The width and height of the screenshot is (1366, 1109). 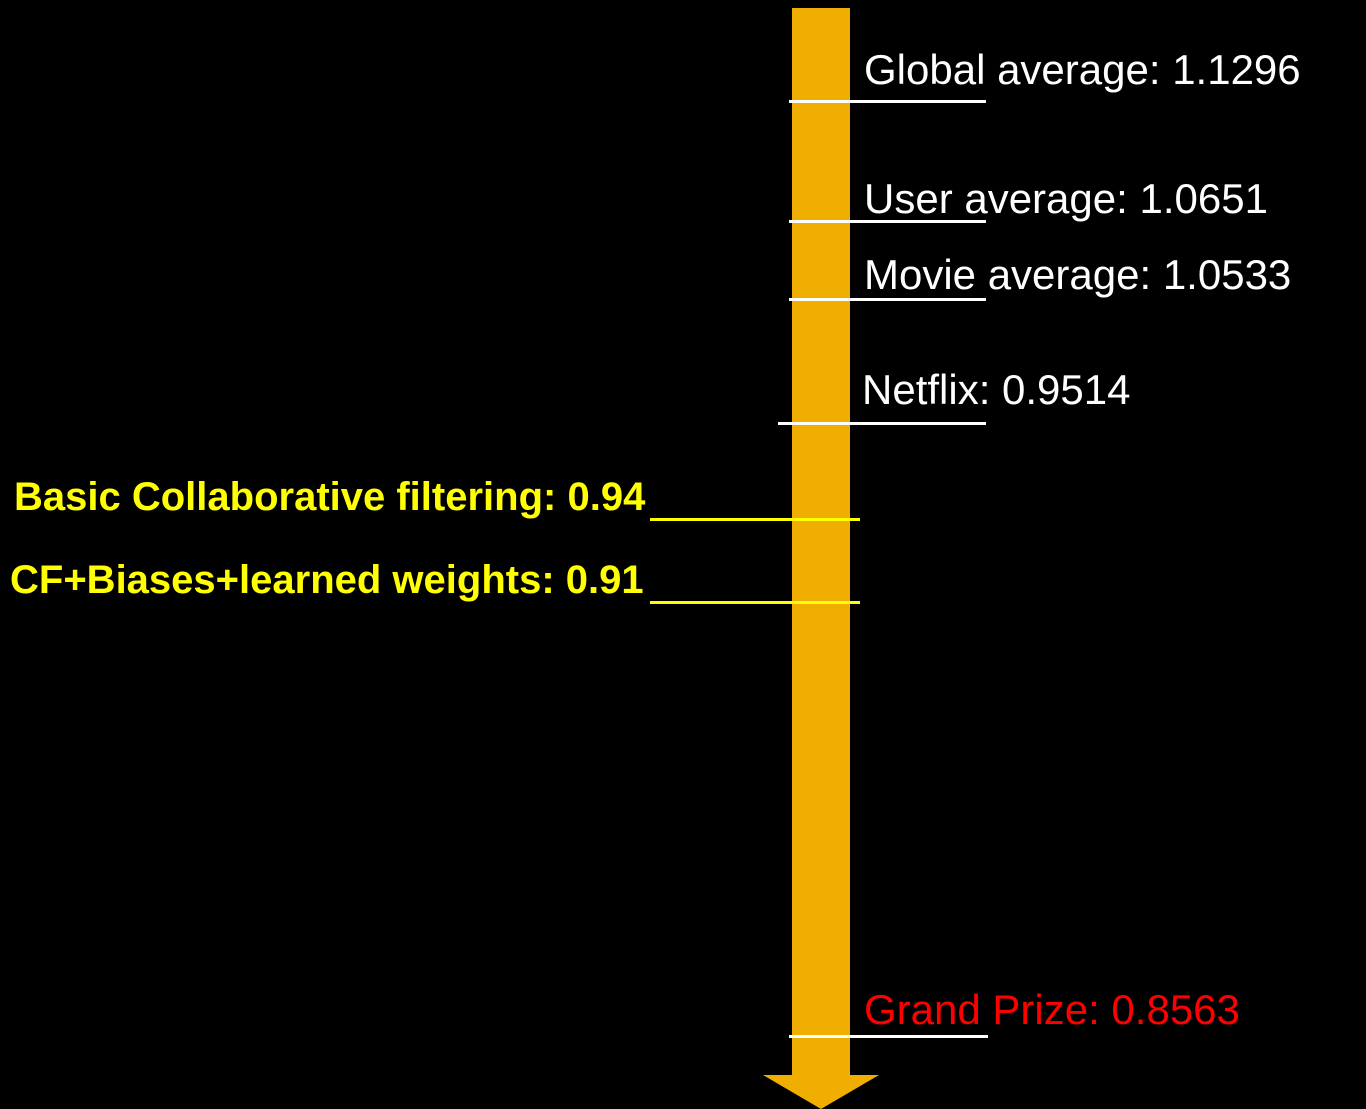 I want to click on cf-biases-label: CF+Biases+learned weights: 0.91, so click(x=327, y=580).